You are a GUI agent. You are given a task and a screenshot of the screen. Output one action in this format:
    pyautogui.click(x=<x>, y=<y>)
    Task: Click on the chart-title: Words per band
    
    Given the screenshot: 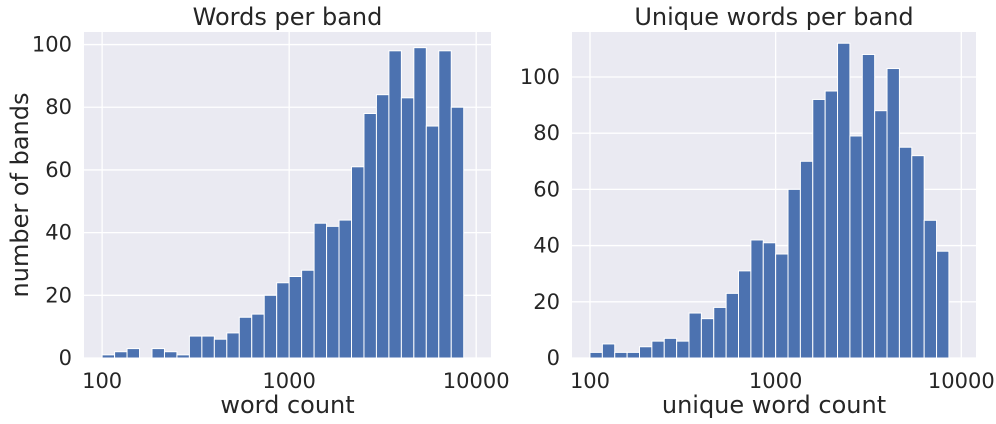 What is the action you would take?
    pyautogui.click(x=288, y=17)
    